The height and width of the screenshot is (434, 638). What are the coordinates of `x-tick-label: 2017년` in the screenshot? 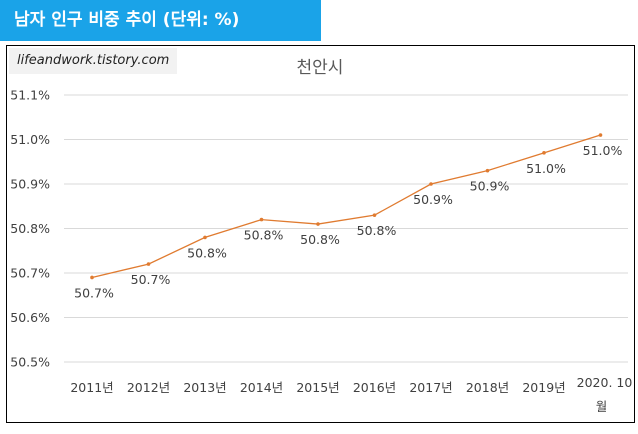 It's located at (430, 387).